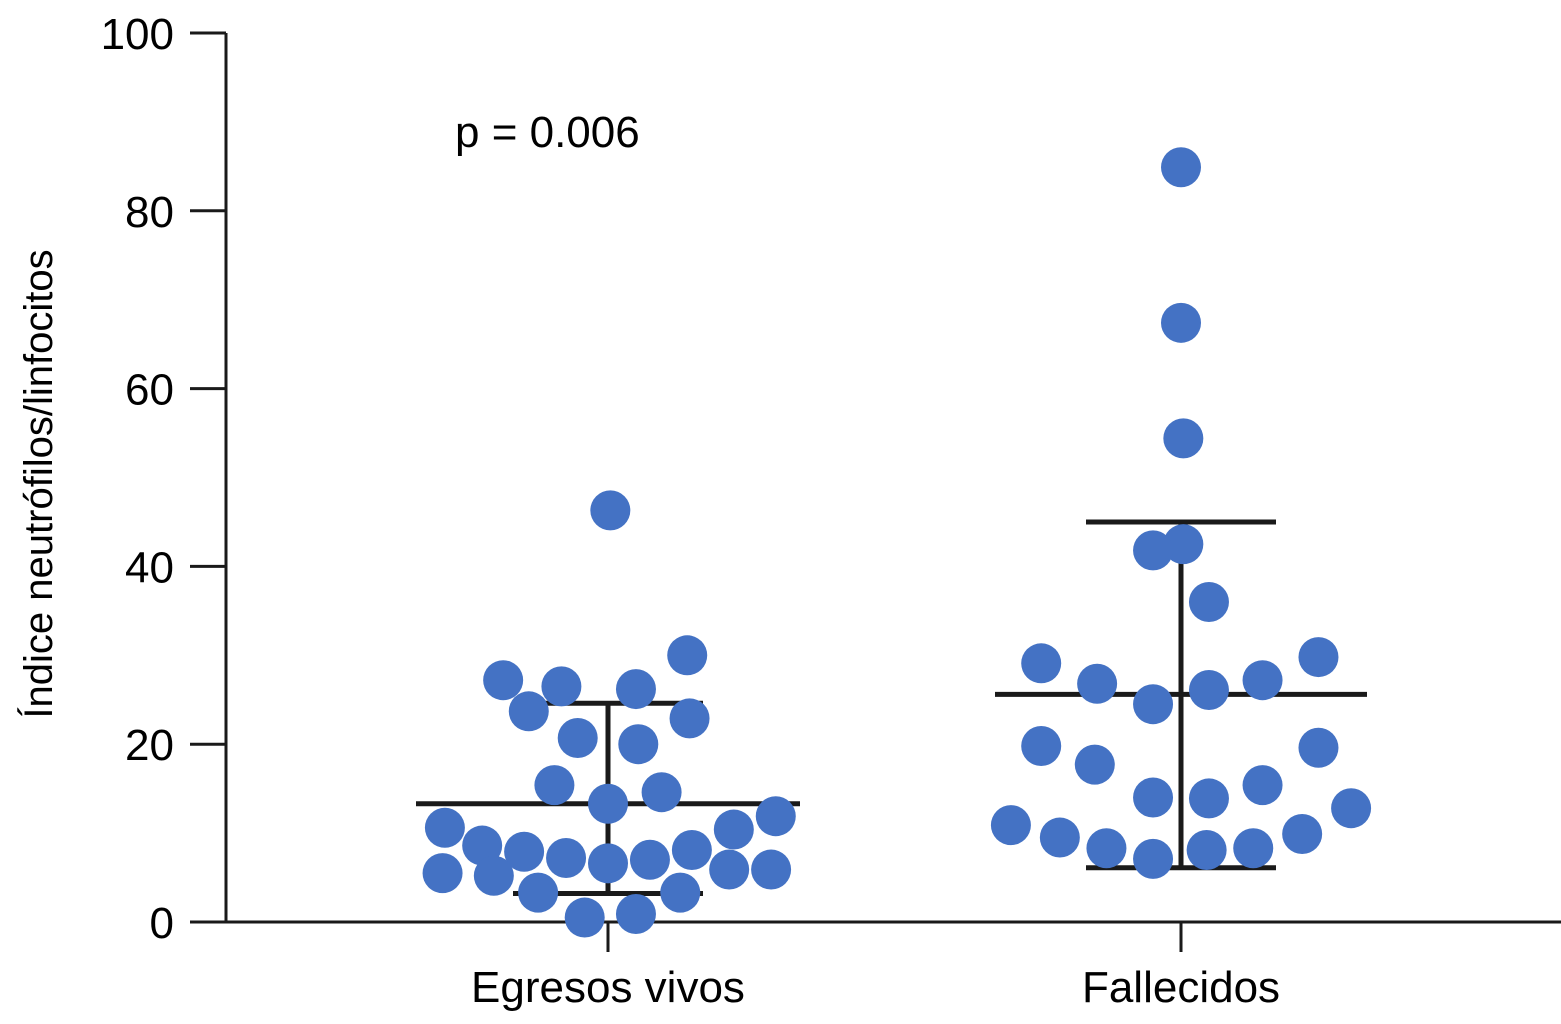 This screenshot has height=1024, width=1561. I want to click on y-tick-label-40: 40, so click(149, 567).